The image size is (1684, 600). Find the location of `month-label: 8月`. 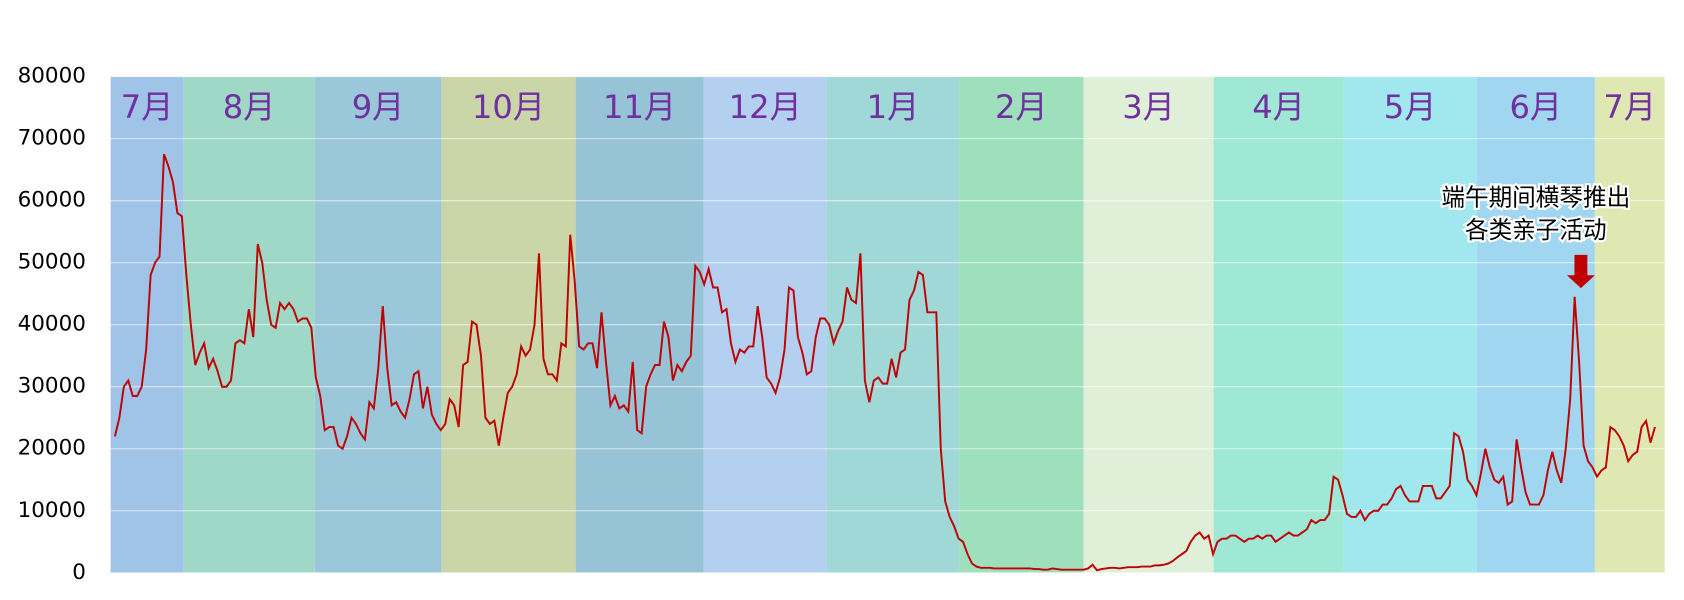

month-label: 8月 is located at coordinates (249, 107).